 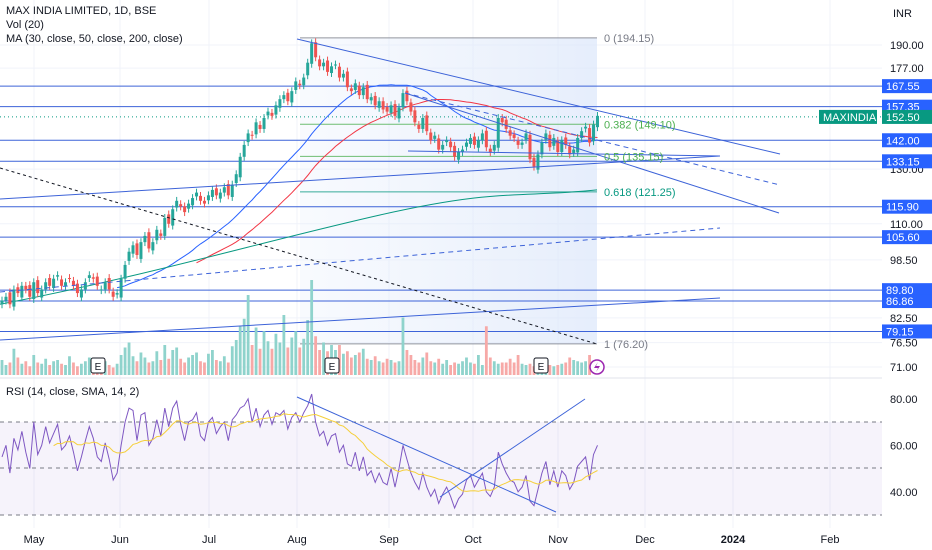 What do you see at coordinates (640, 193) in the screenshot?
I see `fibonacci-label: 0.618 (121.25)` at bounding box center [640, 193].